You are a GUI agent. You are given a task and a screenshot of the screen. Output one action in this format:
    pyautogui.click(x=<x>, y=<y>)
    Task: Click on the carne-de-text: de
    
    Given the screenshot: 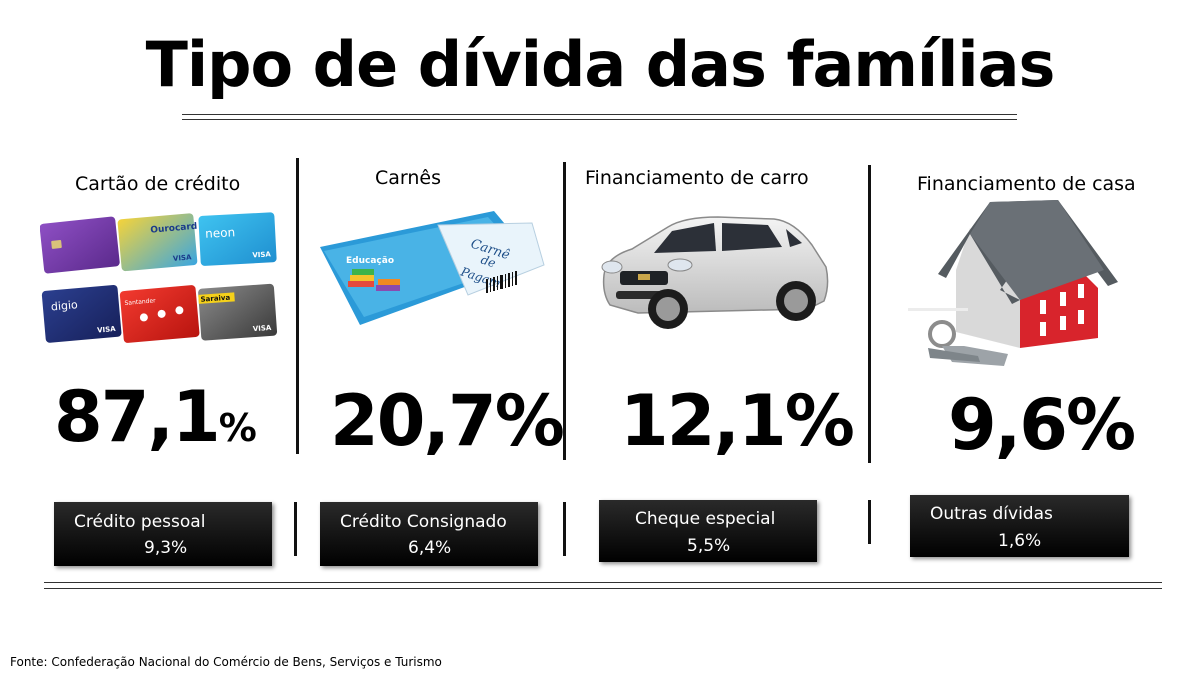 What is the action you would take?
    pyautogui.click(x=488, y=262)
    